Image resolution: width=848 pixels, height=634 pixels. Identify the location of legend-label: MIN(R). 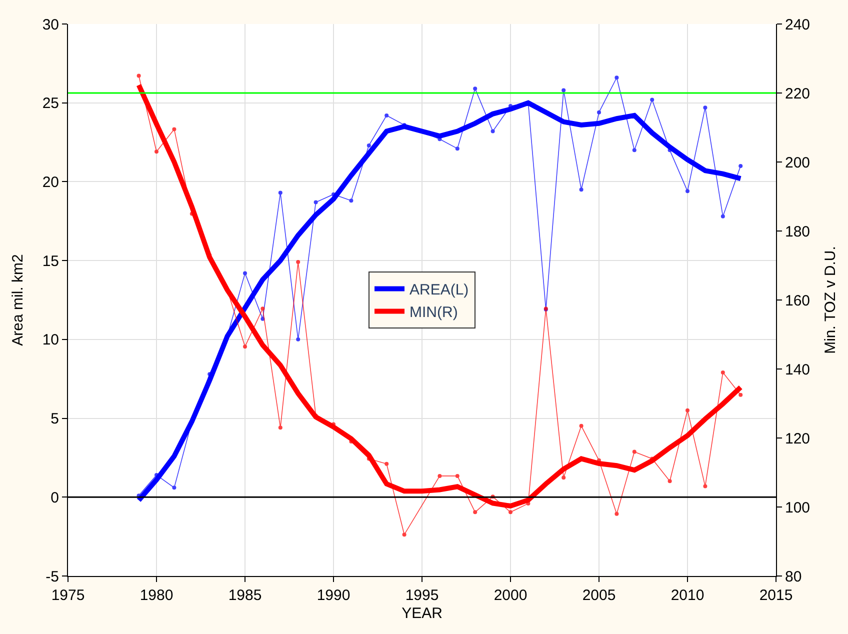
(434, 313).